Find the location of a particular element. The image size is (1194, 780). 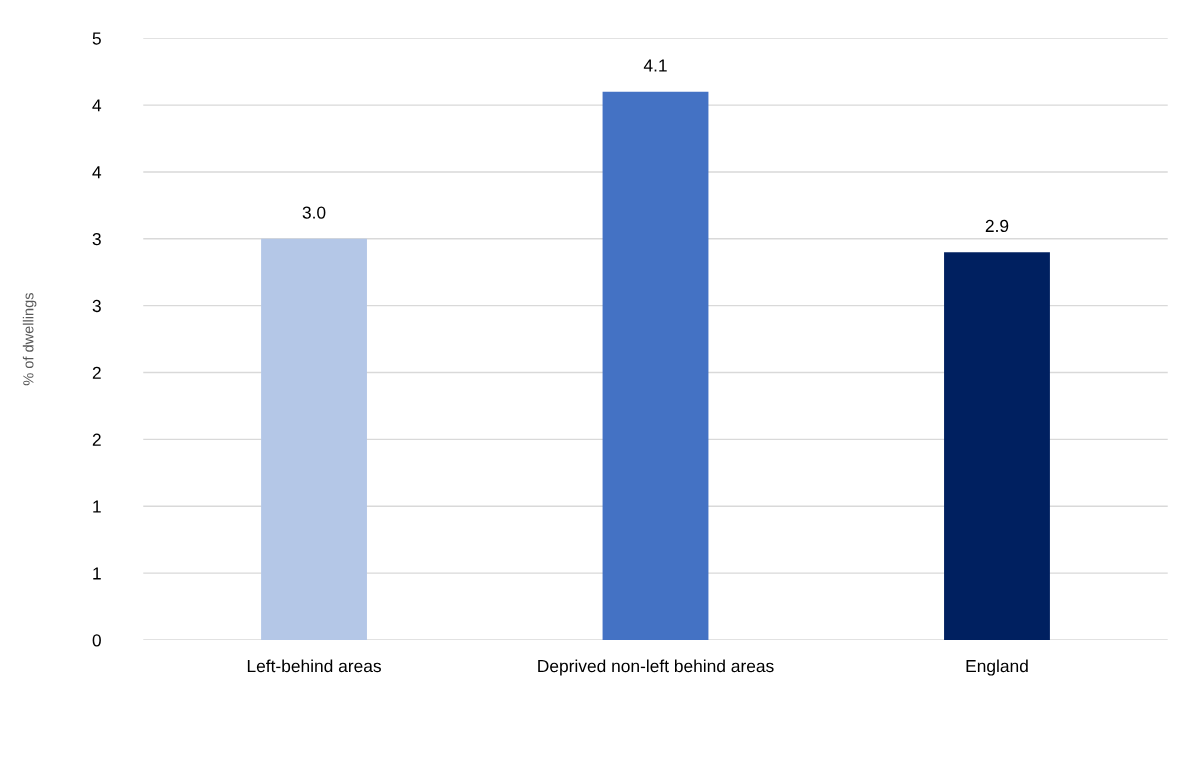

data-label: 3.0 is located at coordinates (314, 212).